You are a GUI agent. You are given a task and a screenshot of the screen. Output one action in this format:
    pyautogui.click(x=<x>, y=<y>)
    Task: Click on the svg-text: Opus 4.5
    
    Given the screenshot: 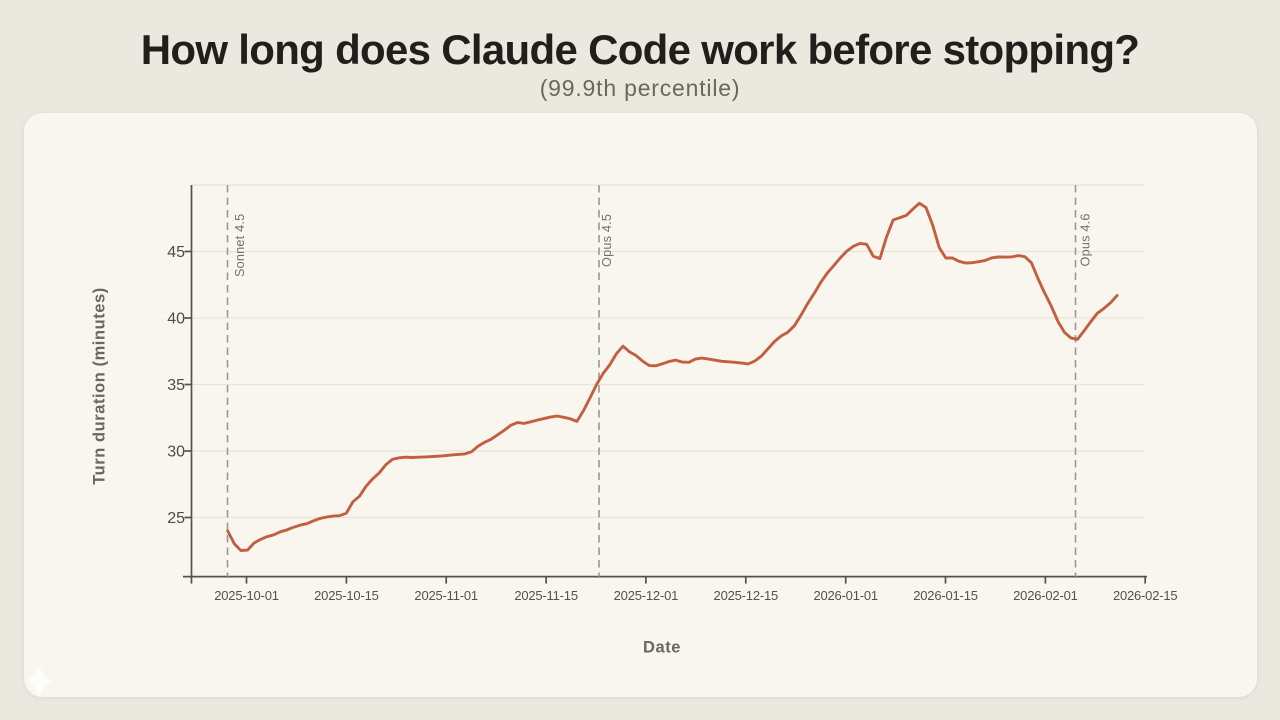 What is the action you would take?
    pyautogui.click(x=607, y=240)
    